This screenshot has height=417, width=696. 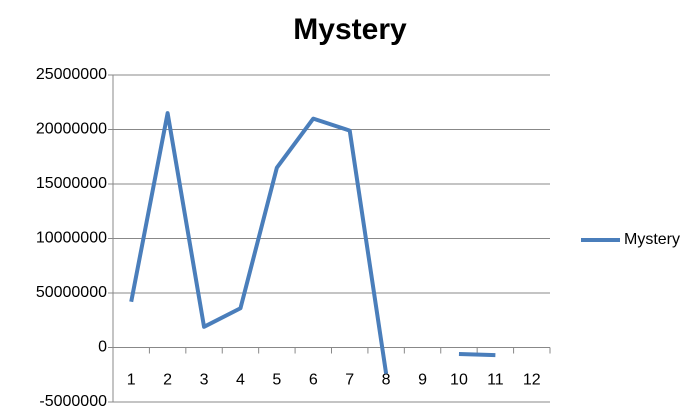 I want to click on x-tick-label: 12, so click(x=532, y=380).